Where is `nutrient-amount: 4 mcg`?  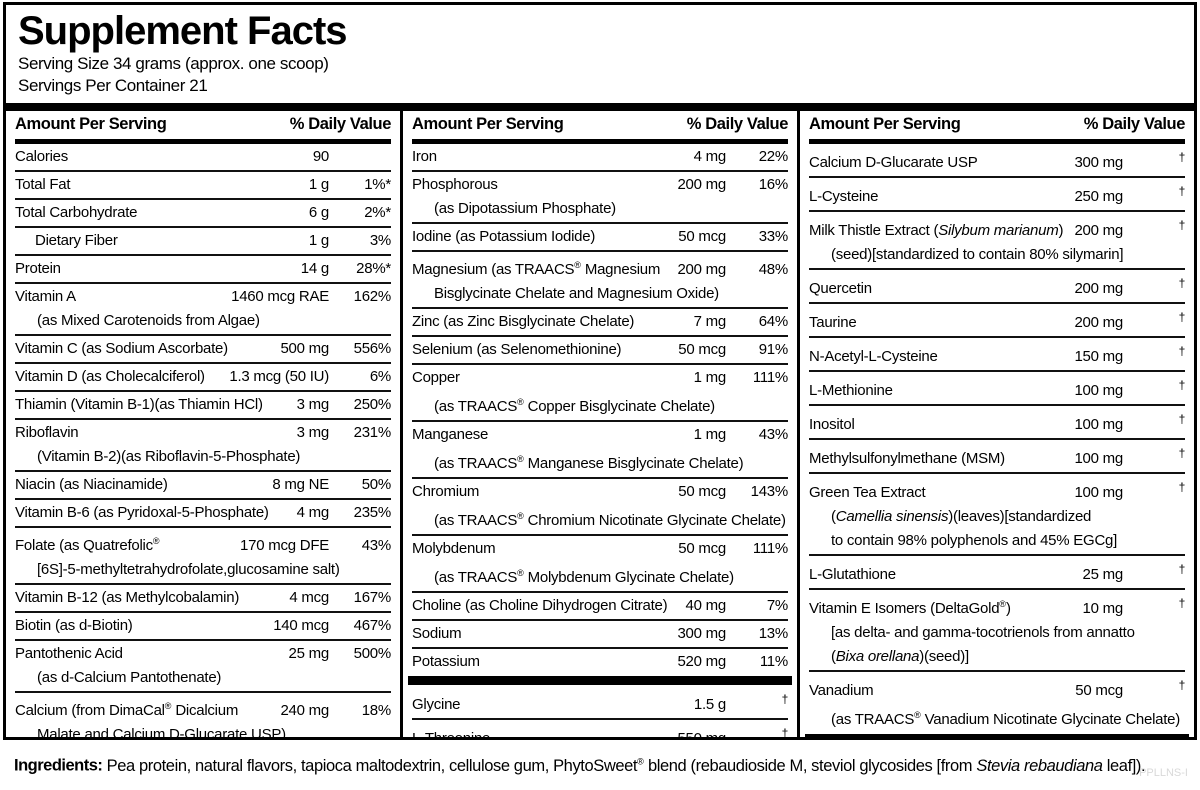
nutrient-amount: 4 mcg is located at coordinates (309, 597).